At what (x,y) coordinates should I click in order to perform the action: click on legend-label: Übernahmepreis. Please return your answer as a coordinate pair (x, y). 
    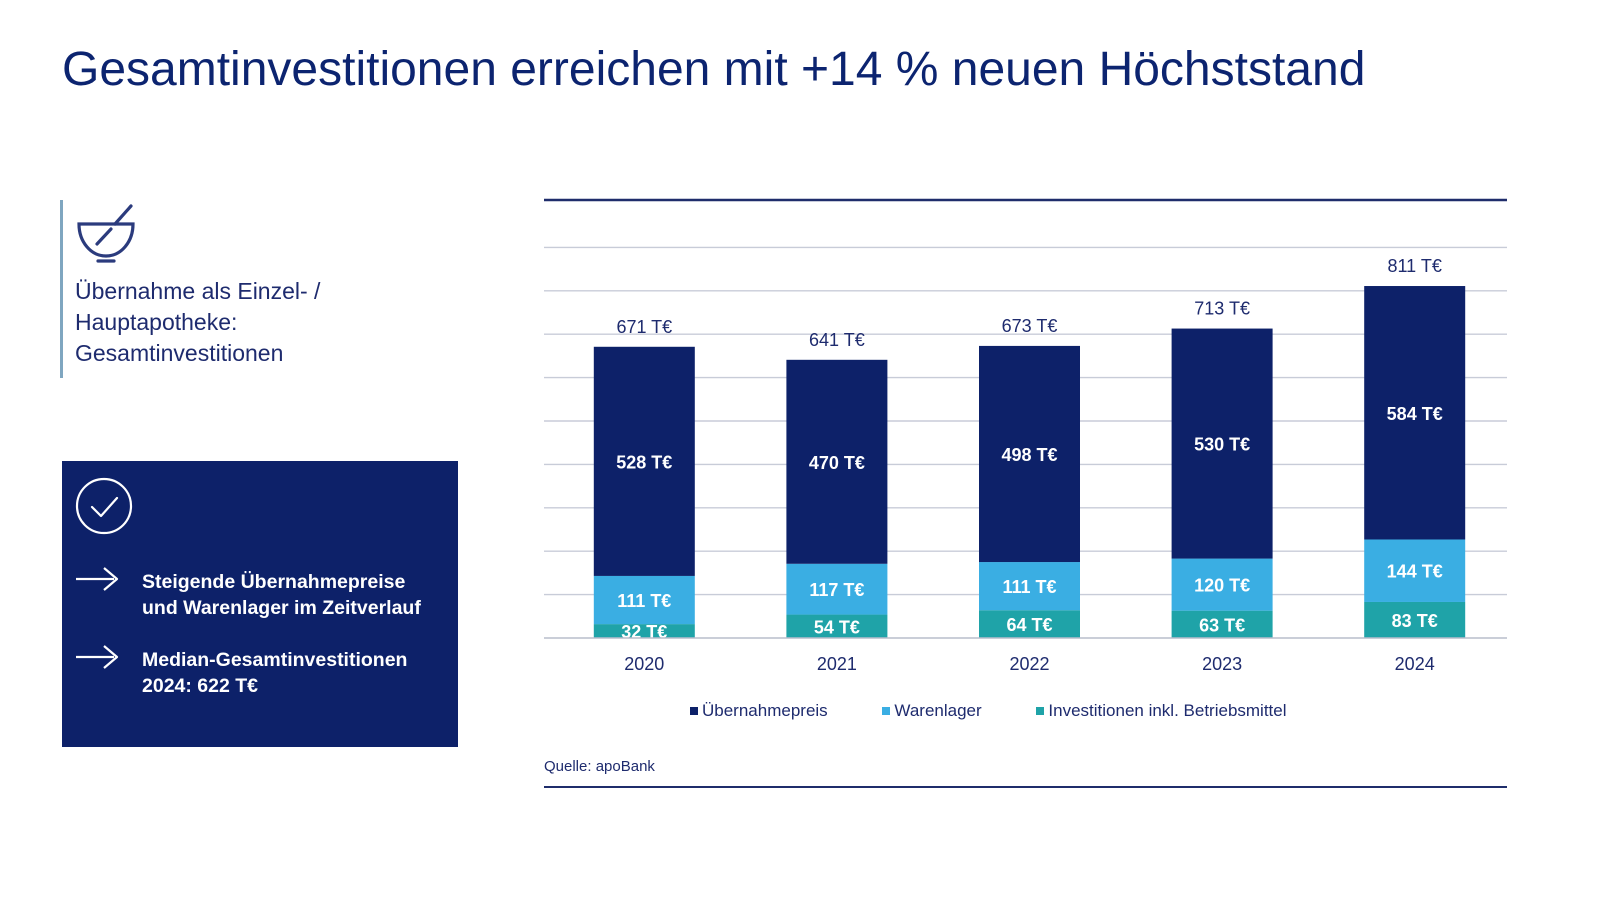
    Looking at the image, I should click on (765, 710).